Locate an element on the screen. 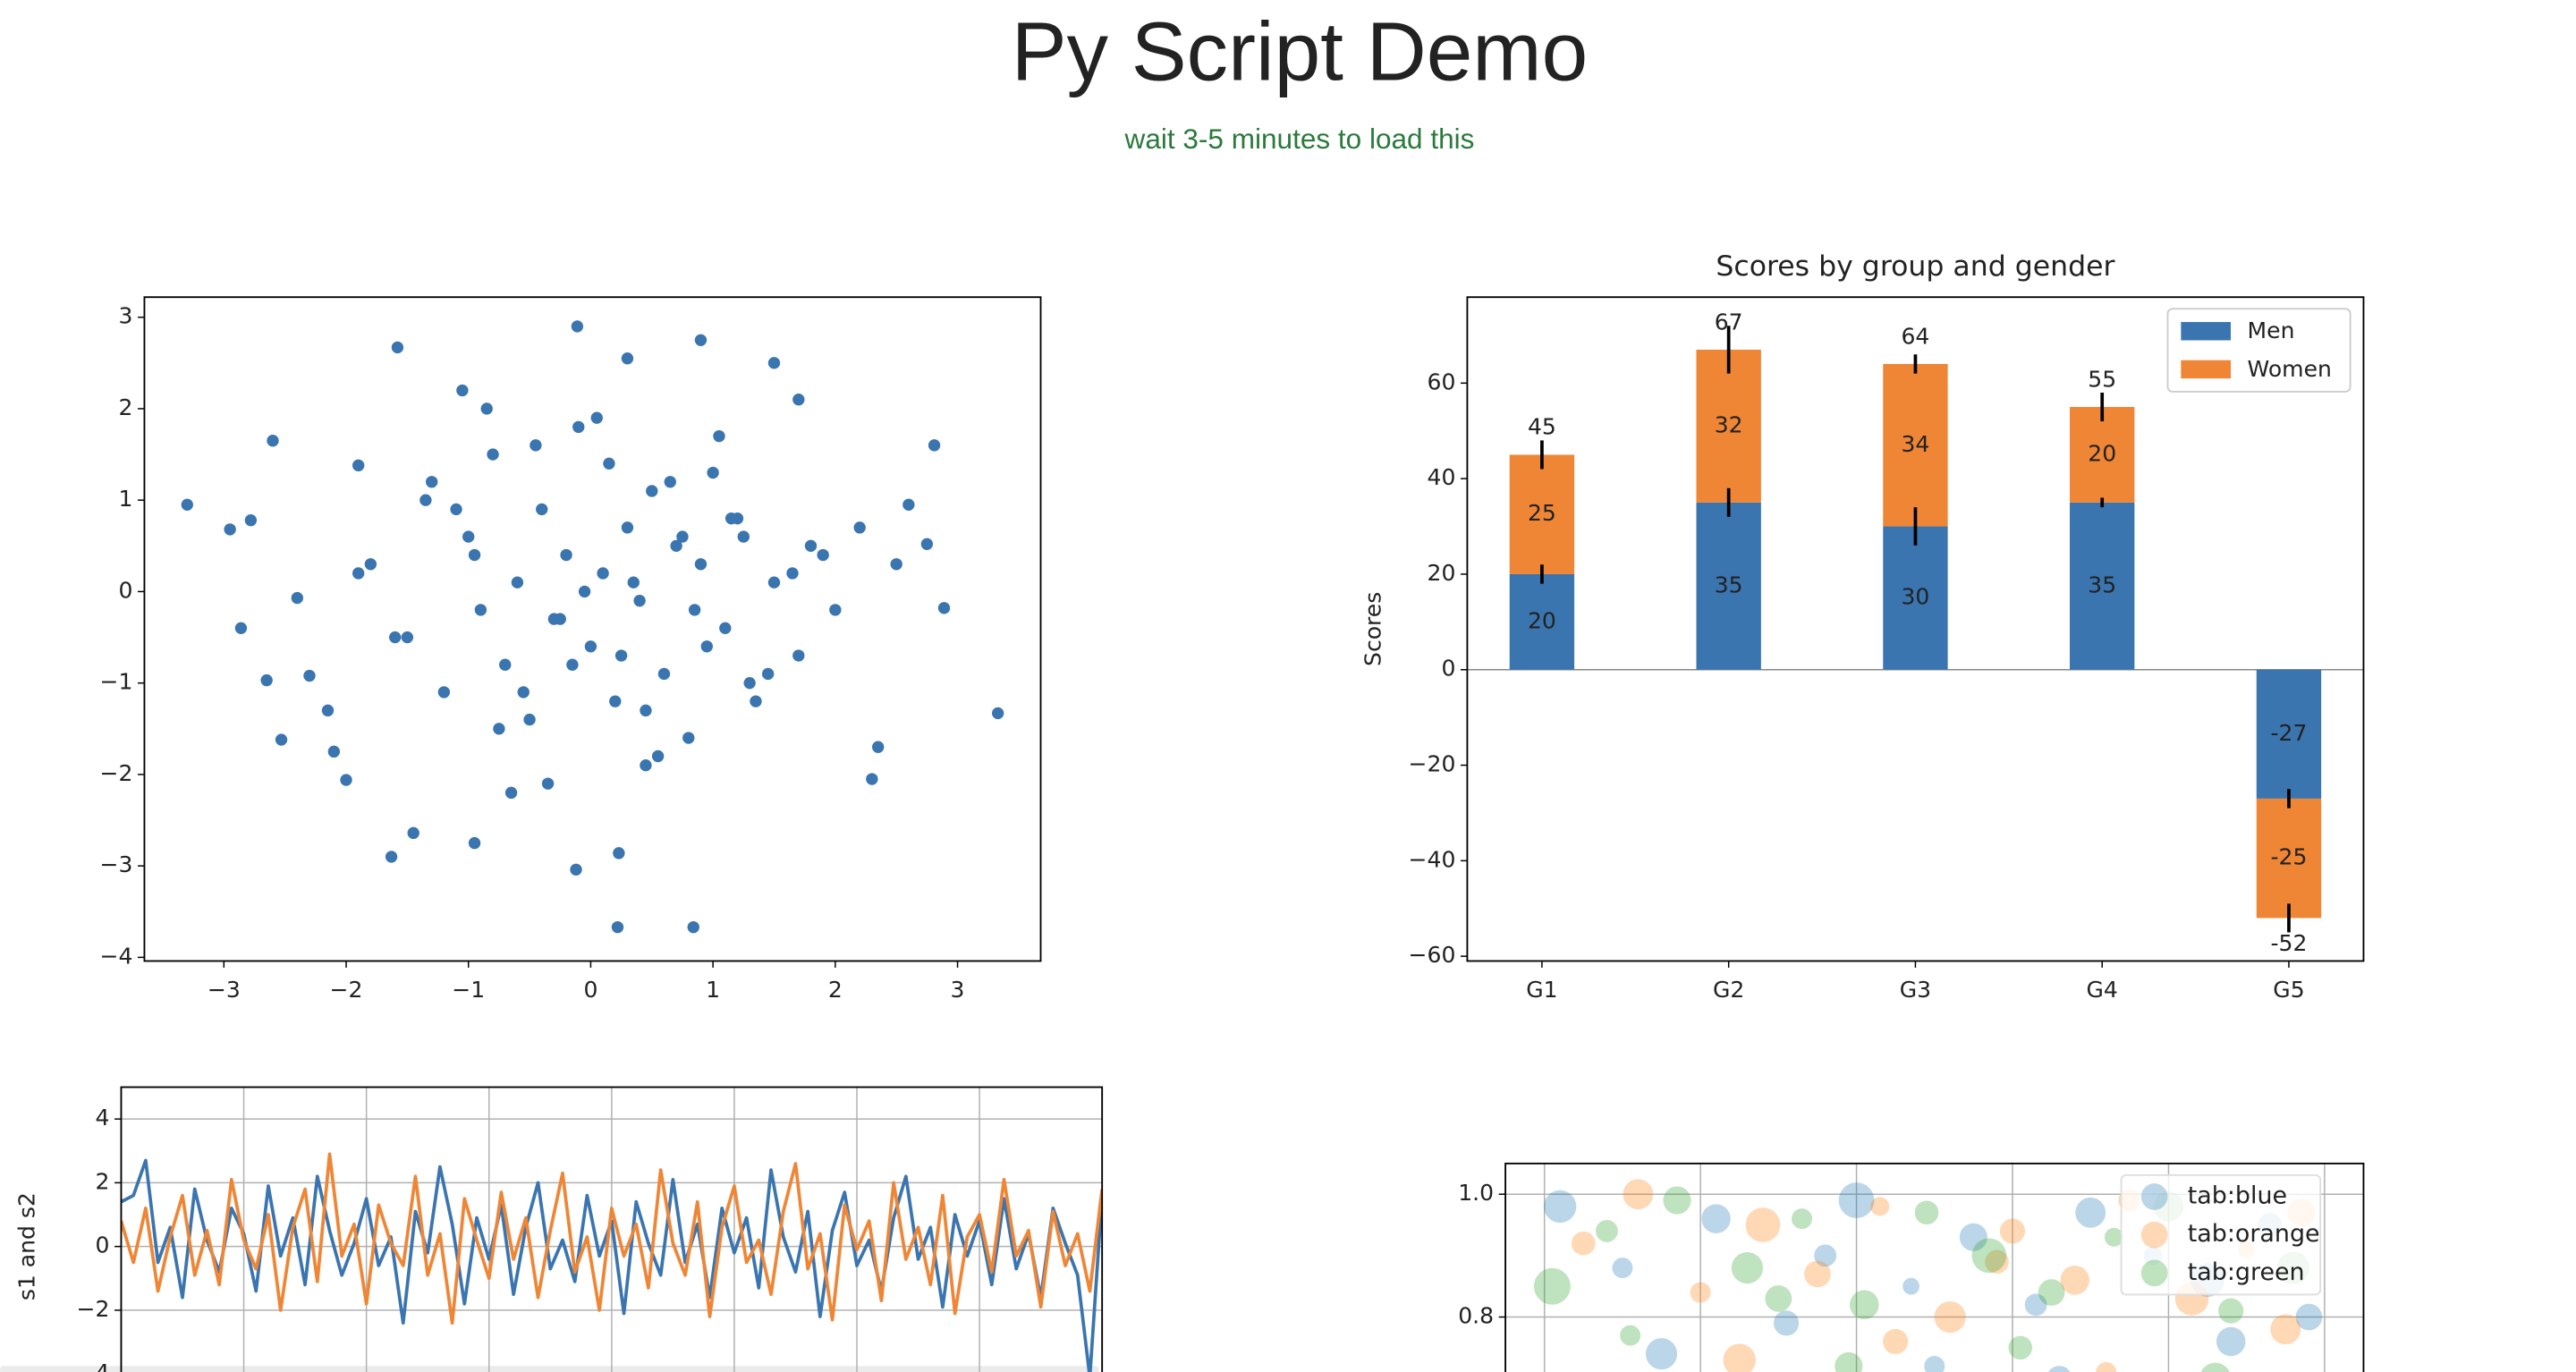 The width and height of the screenshot is (2576, 1372). y-tick-label: −20 is located at coordinates (1432, 764).